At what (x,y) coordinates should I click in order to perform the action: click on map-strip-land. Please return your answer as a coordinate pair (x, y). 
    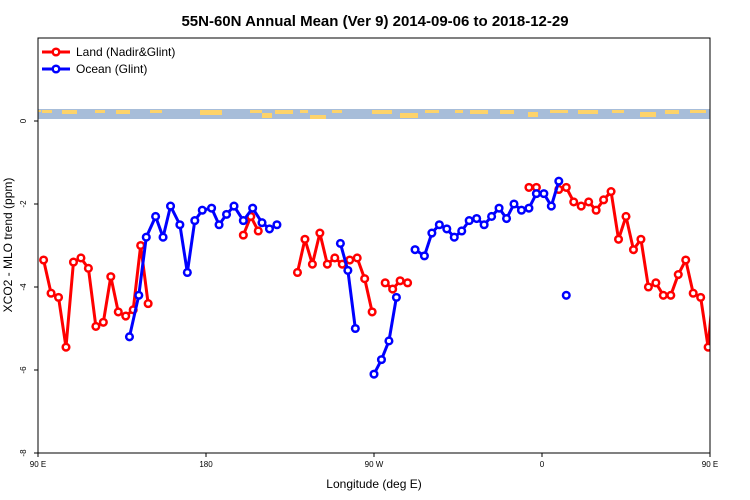
    Looking at the image, I should click on (372, 114).